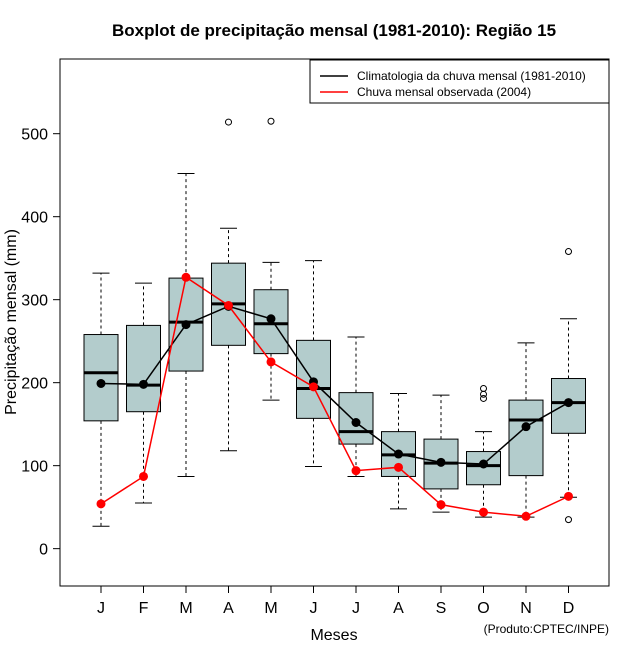 The height and width of the screenshot is (660, 640). What do you see at coordinates (43, 550) in the screenshot?
I see `y-tick-label: 0` at bounding box center [43, 550].